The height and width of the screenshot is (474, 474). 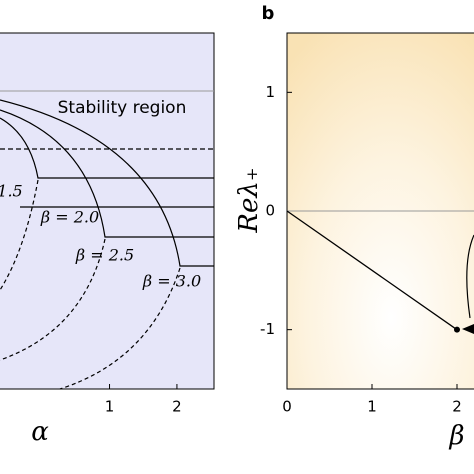 I want to click on x-axis-label: β, so click(x=456, y=436).